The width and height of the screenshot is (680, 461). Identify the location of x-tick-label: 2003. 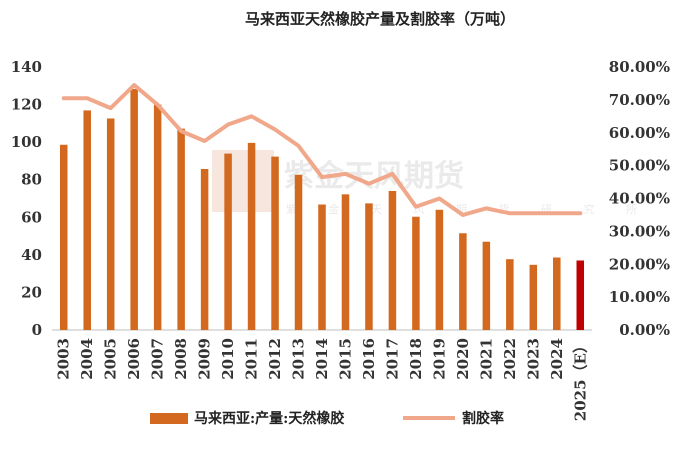
(64, 359).